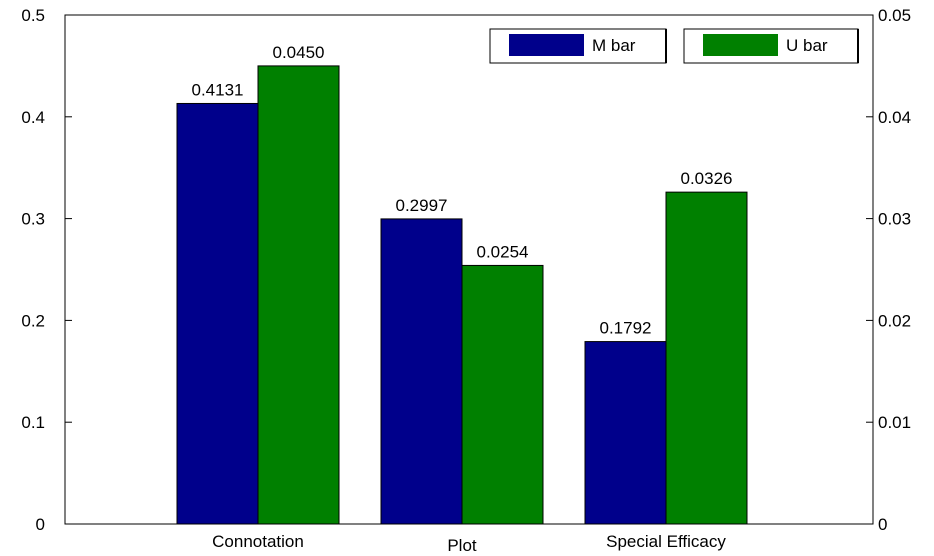 The image size is (934, 556). Describe the element at coordinates (807, 45) in the screenshot. I see `legend-label-u-bar: U bar` at that location.